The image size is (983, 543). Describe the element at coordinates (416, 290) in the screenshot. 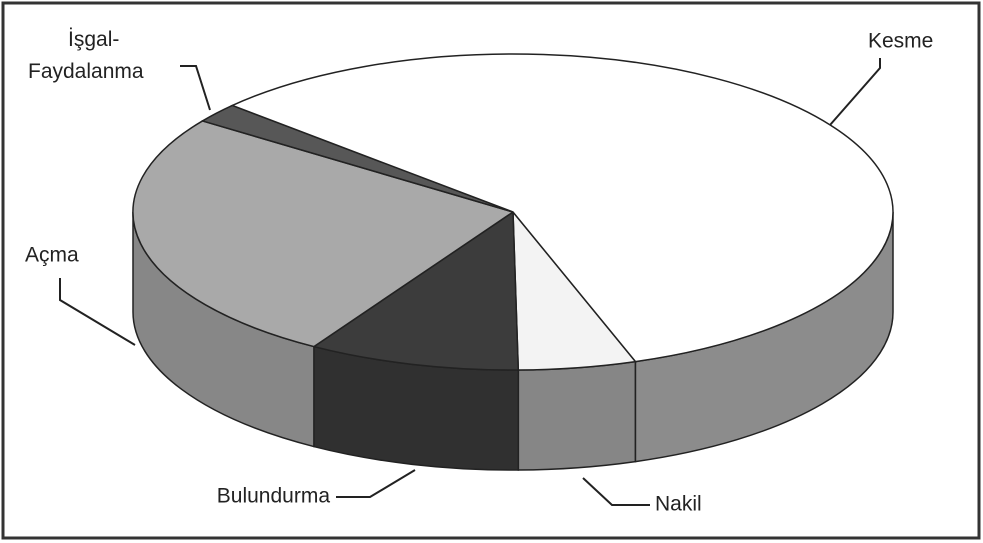

I see `slice` at that location.